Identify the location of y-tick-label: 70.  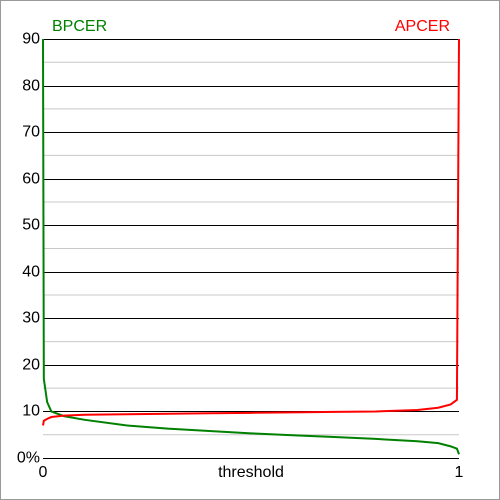
(31, 132).